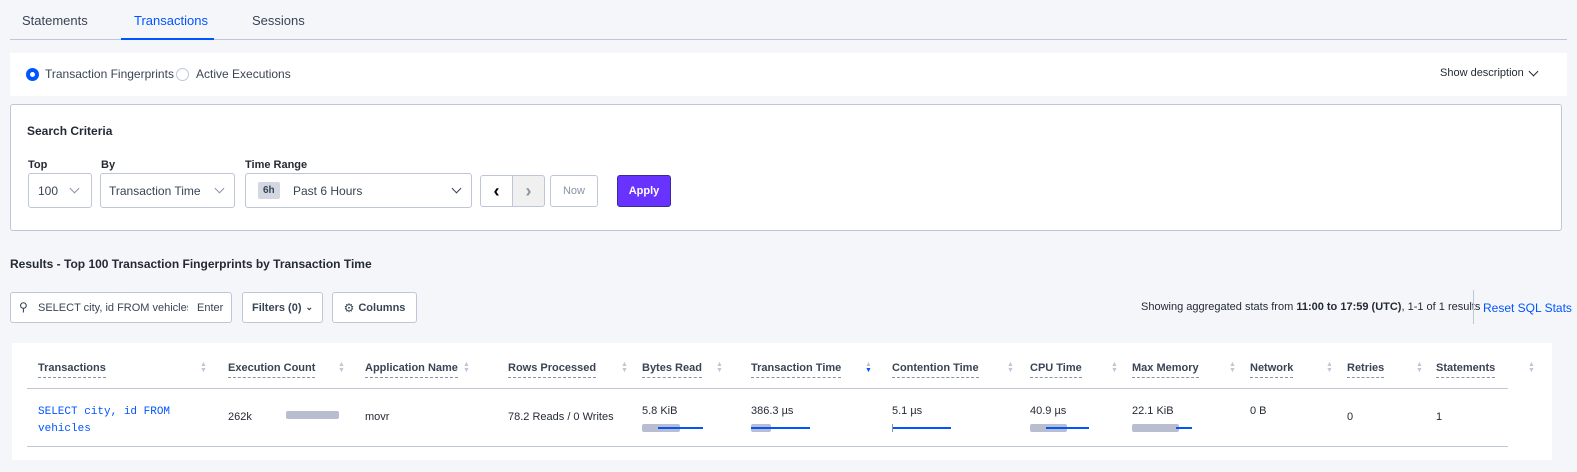 This screenshot has height=472, width=1577. Describe the element at coordinates (108, 165) in the screenshot. I see `by-label: By` at that location.